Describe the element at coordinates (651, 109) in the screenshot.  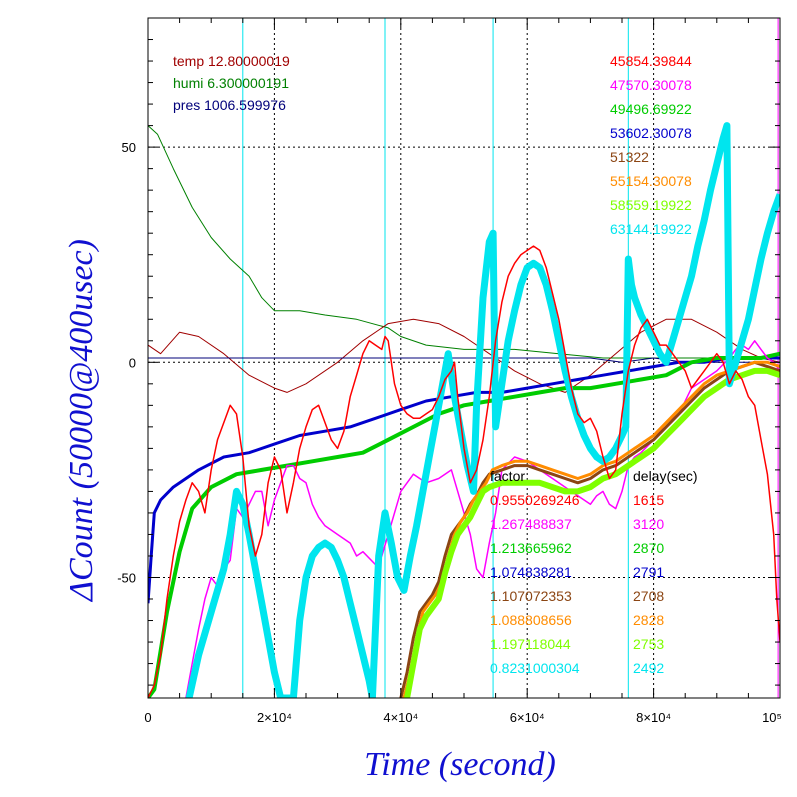
I see `counter-label: 49496.69922` at that location.